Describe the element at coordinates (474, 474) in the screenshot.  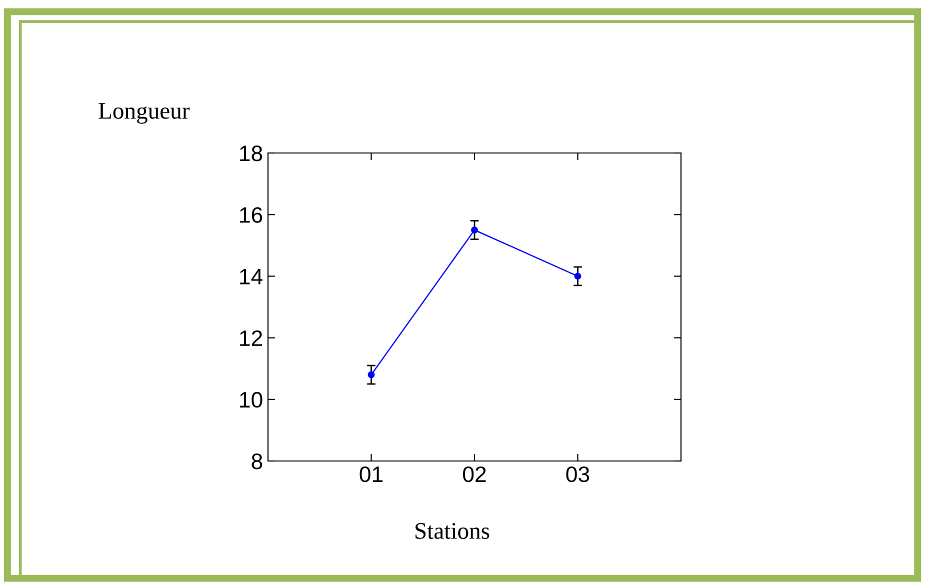
I see `x-tick-label: 02` at that location.